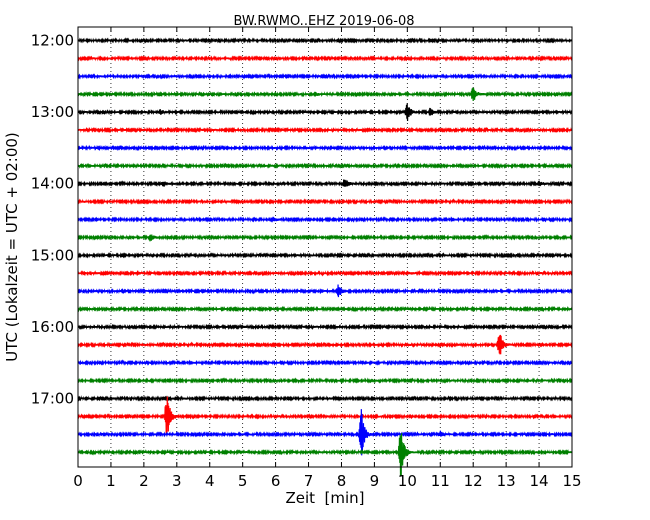 This screenshot has height=520, width=650. Describe the element at coordinates (506, 481) in the screenshot. I see `x-tick-label: 13` at that location.